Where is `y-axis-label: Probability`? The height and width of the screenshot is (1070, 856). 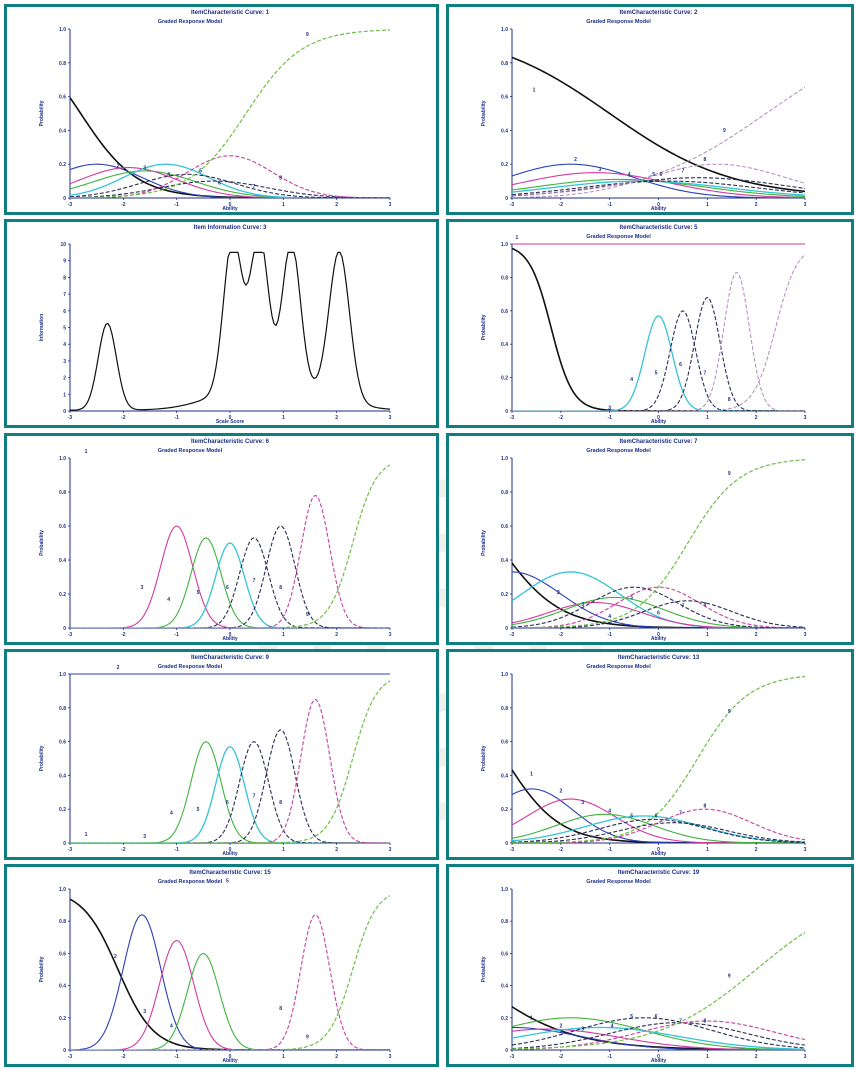
y-axis-label: Probability is located at coordinates (42, 113).